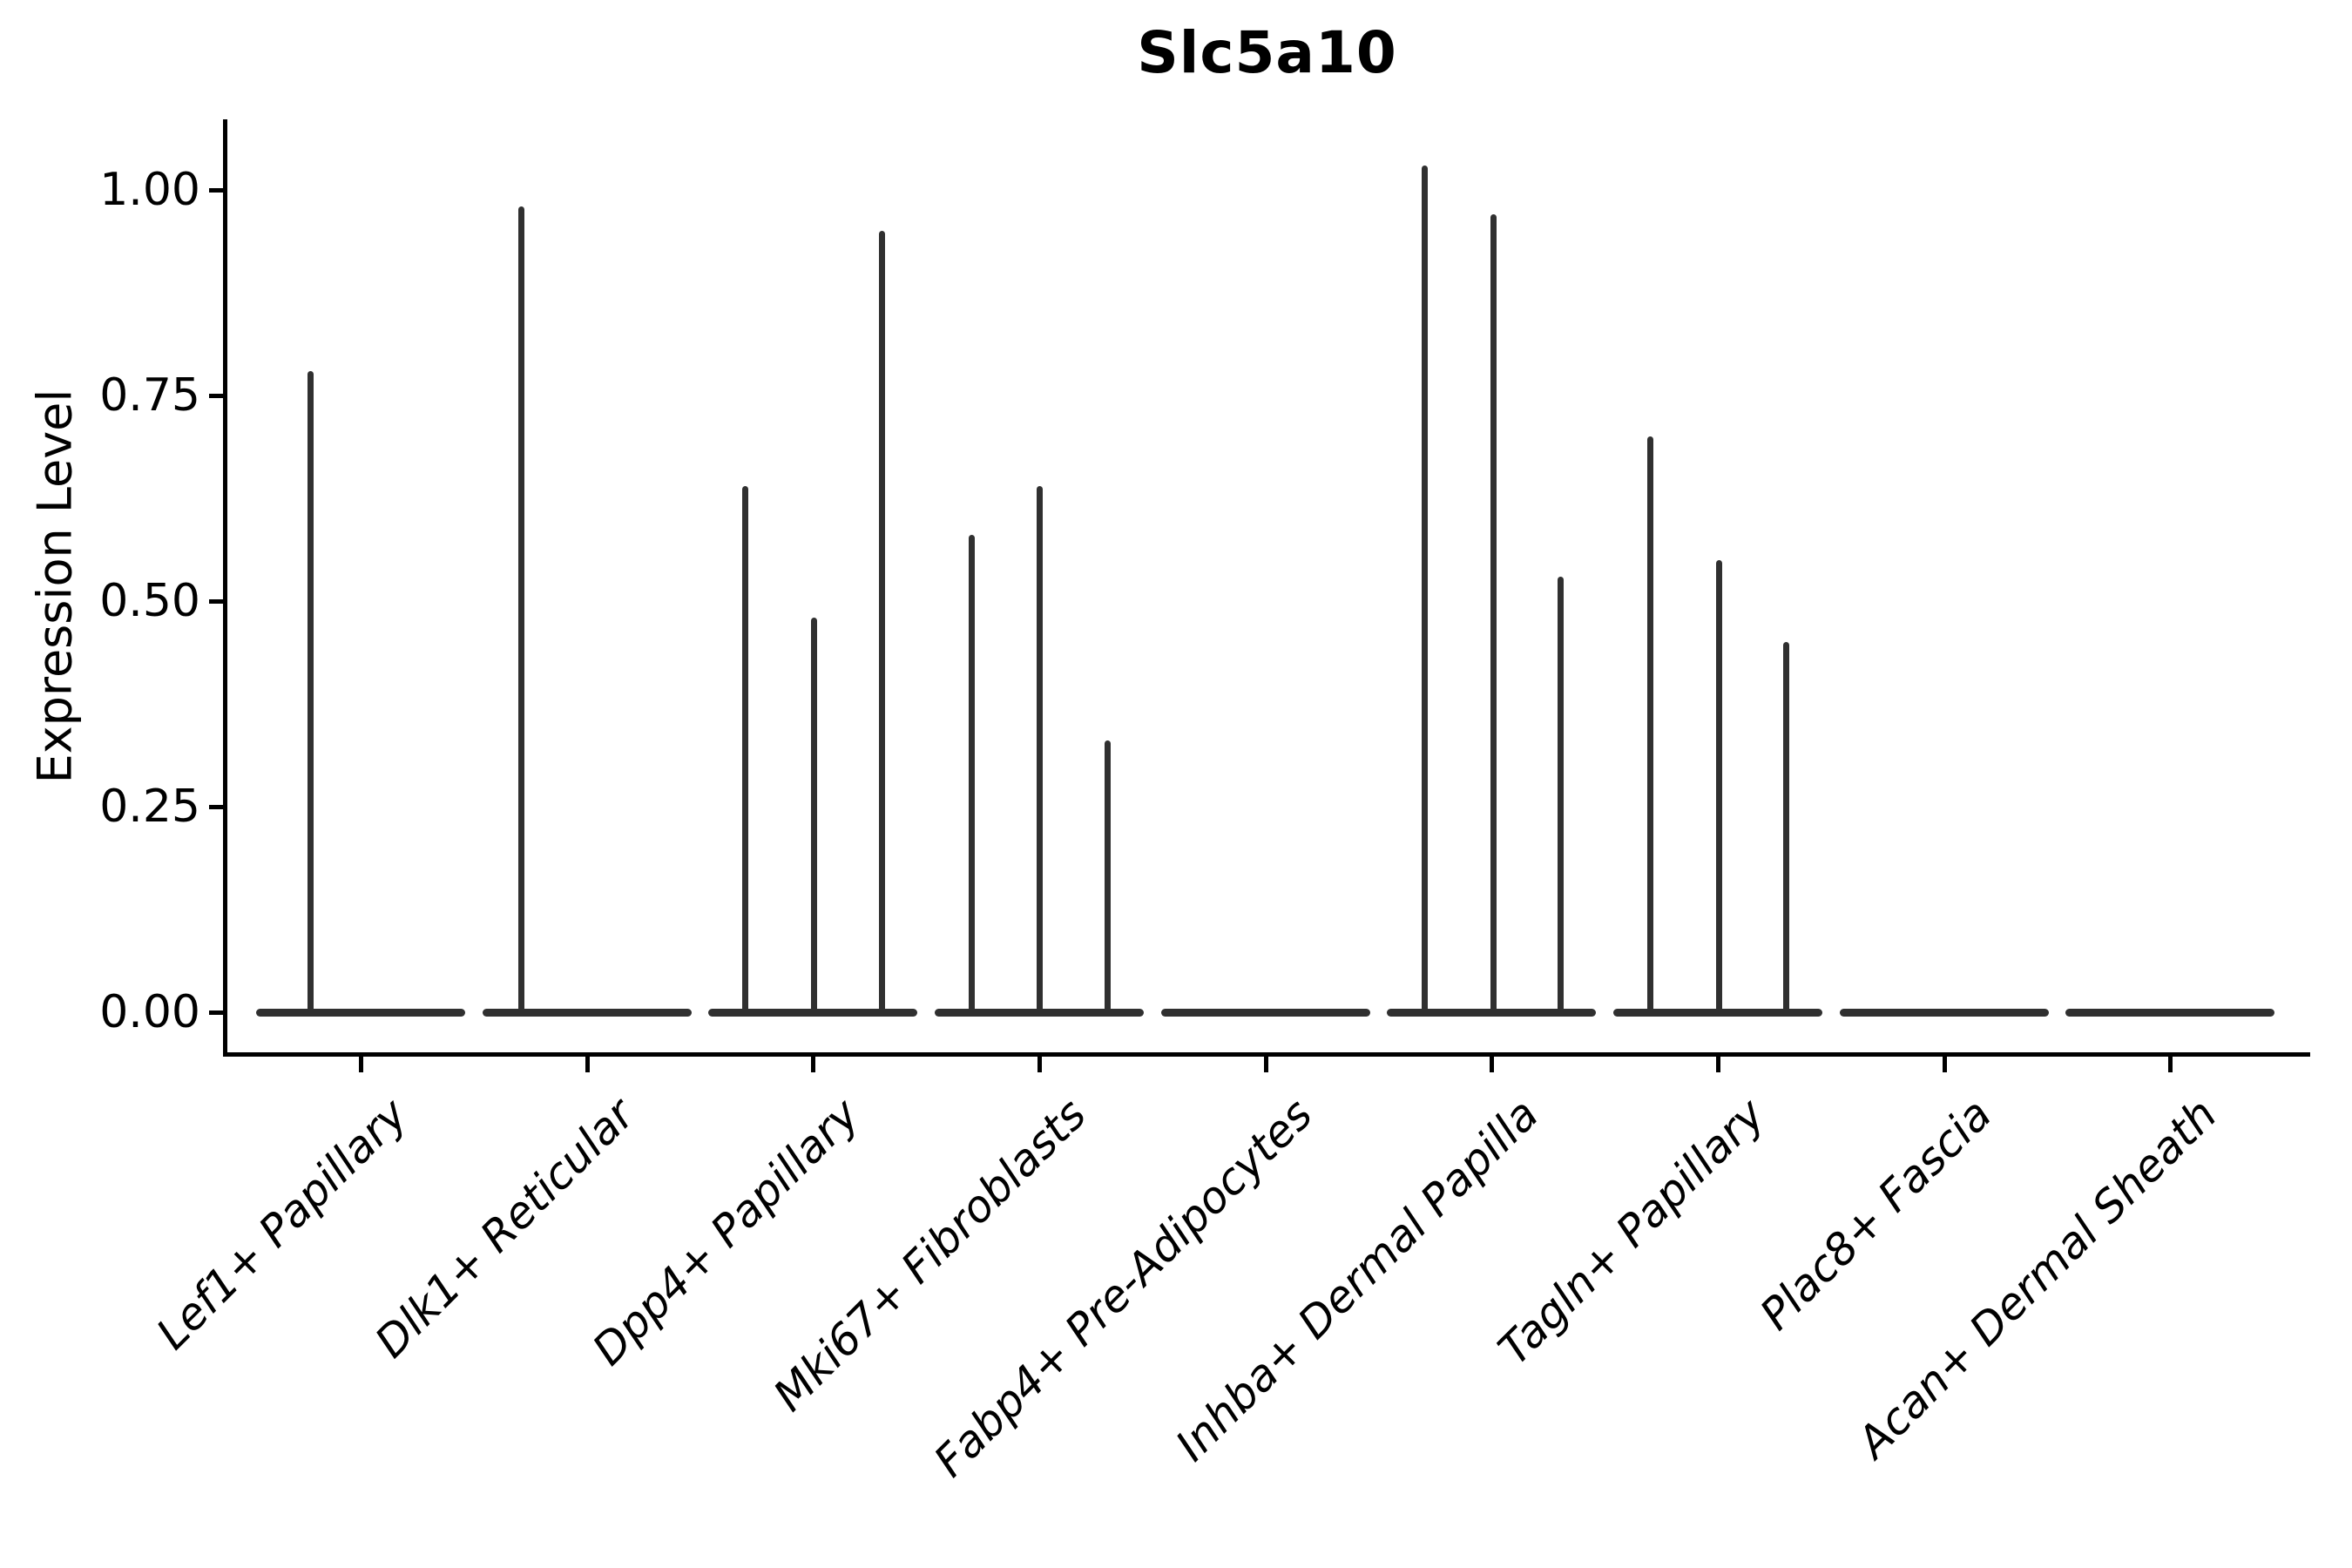  What do you see at coordinates (150, 395) in the screenshot?
I see `y-tick-label: 0.75` at bounding box center [150, 395].